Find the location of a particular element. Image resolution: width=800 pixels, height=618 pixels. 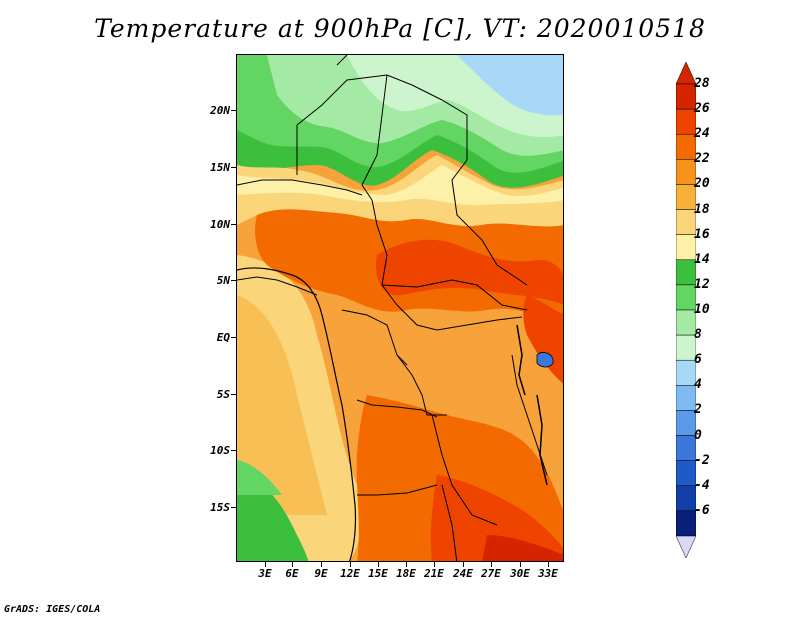

lat-label-10s: 10S is located at coordinates (220, 450).